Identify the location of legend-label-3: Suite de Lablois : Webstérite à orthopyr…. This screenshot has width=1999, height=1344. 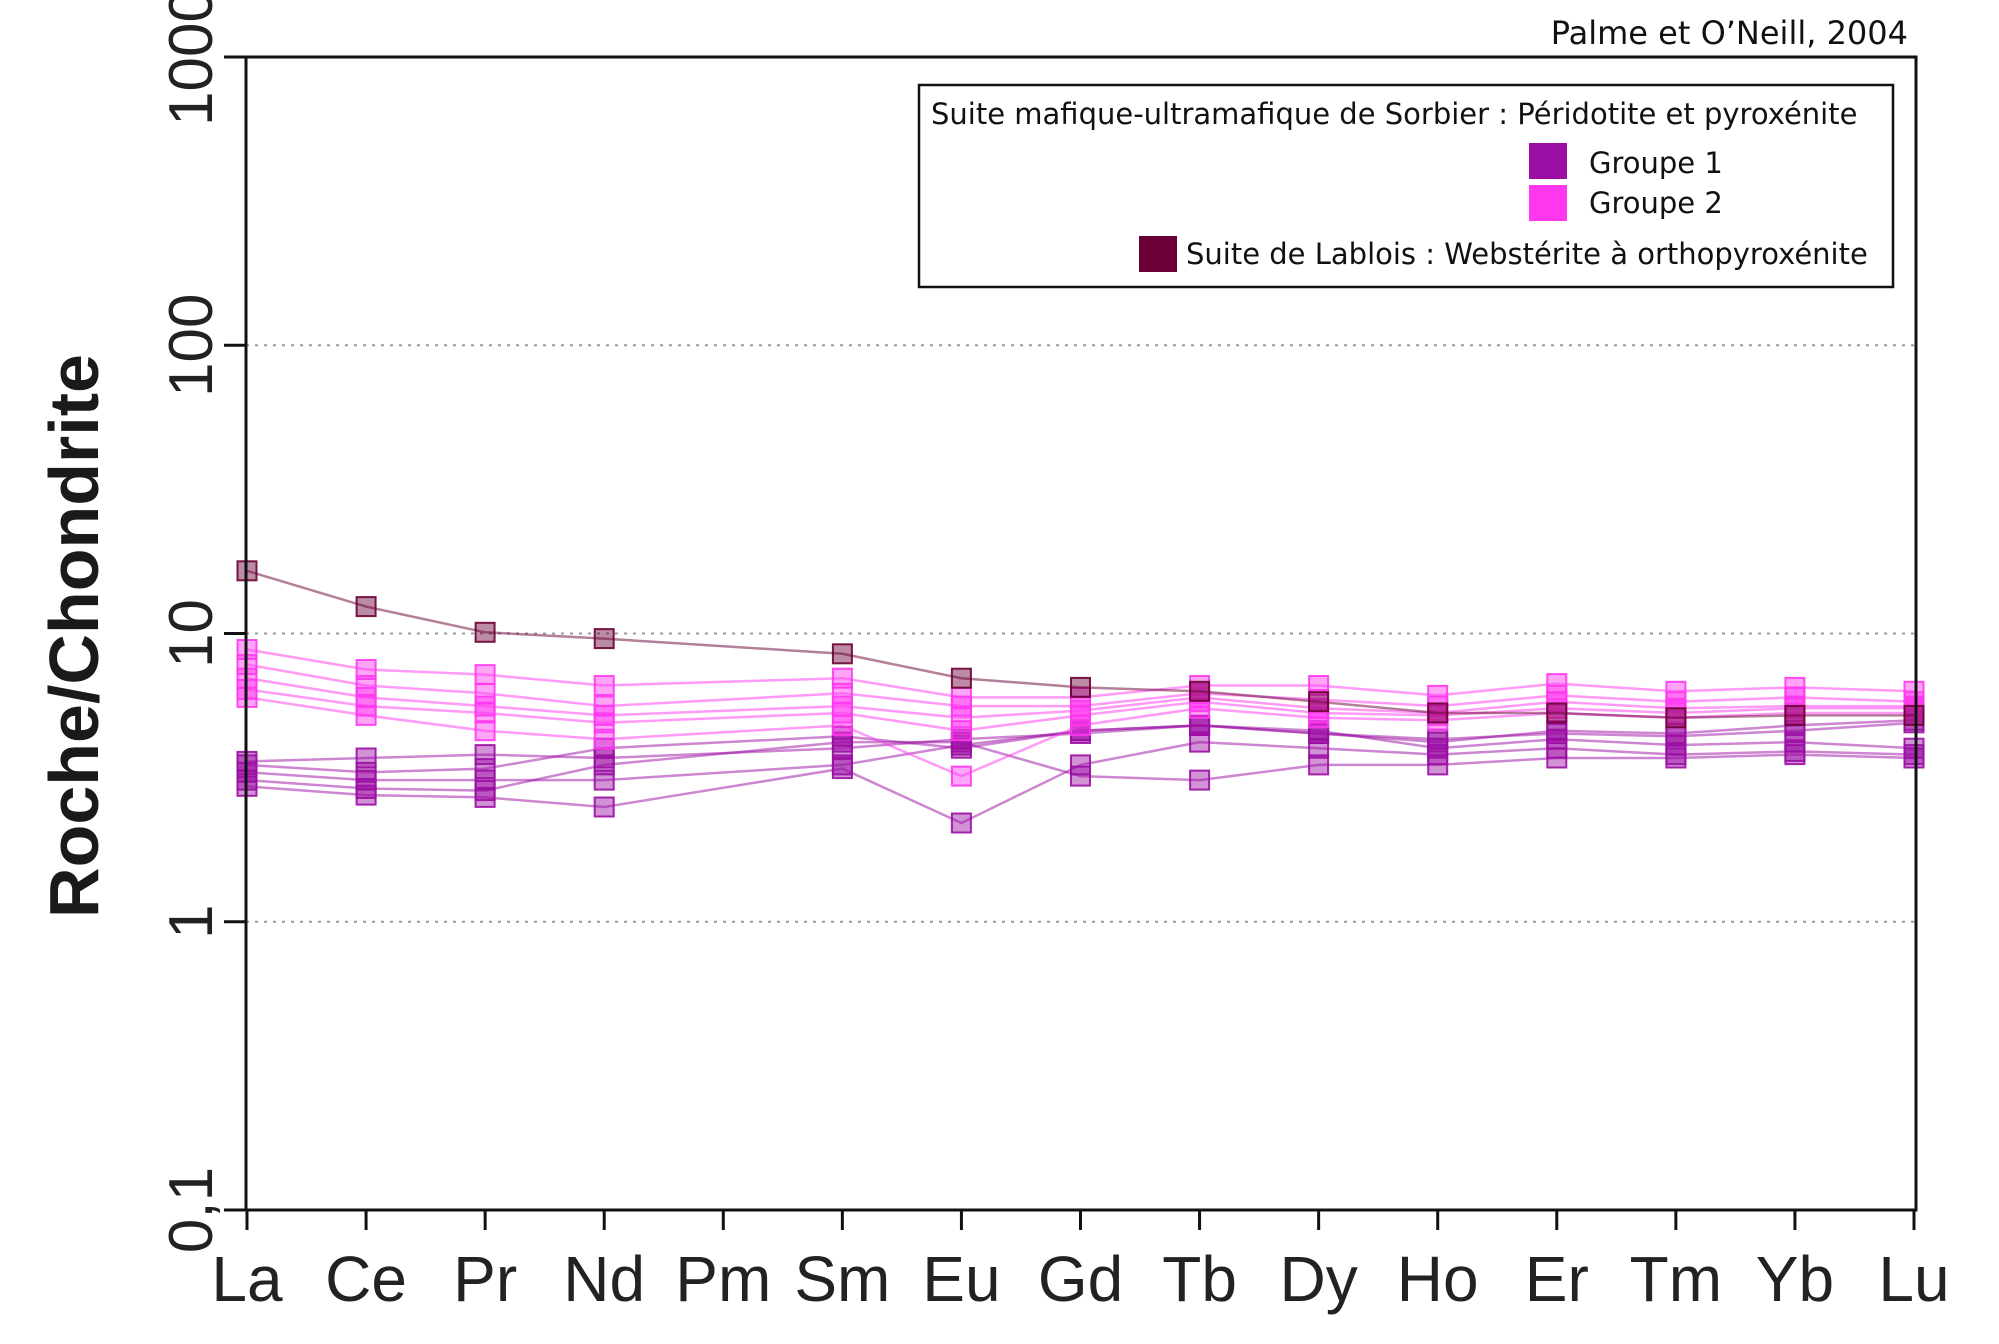
(1527, 254).